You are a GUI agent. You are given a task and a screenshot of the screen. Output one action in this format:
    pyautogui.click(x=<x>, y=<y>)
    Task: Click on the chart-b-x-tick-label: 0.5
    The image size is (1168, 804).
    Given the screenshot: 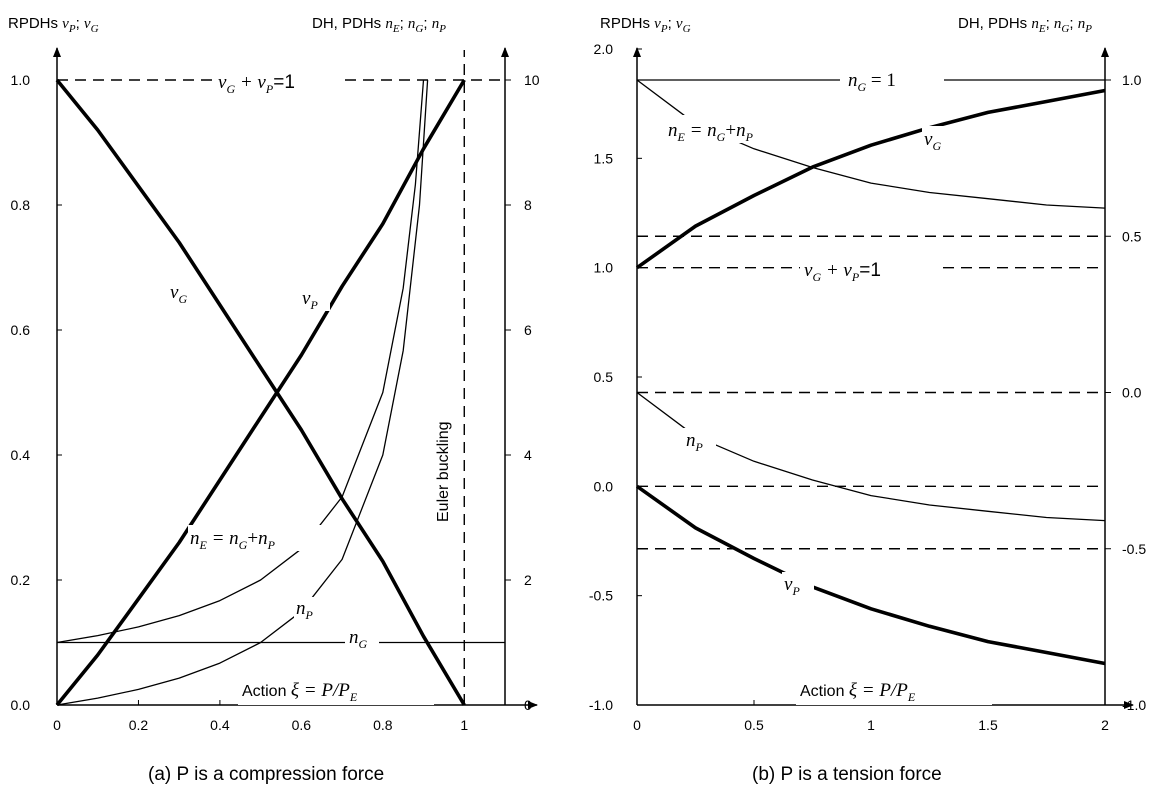 What is the action you would take?
    pyautogui.click(x=754, y=725)
    